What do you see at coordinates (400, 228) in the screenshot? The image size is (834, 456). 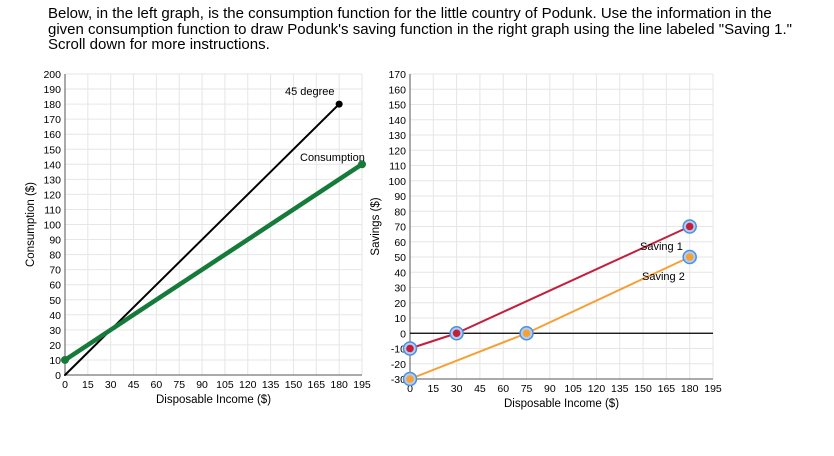 I see `chart2-y-tick-label: 70` at bounding box center [400, 228].